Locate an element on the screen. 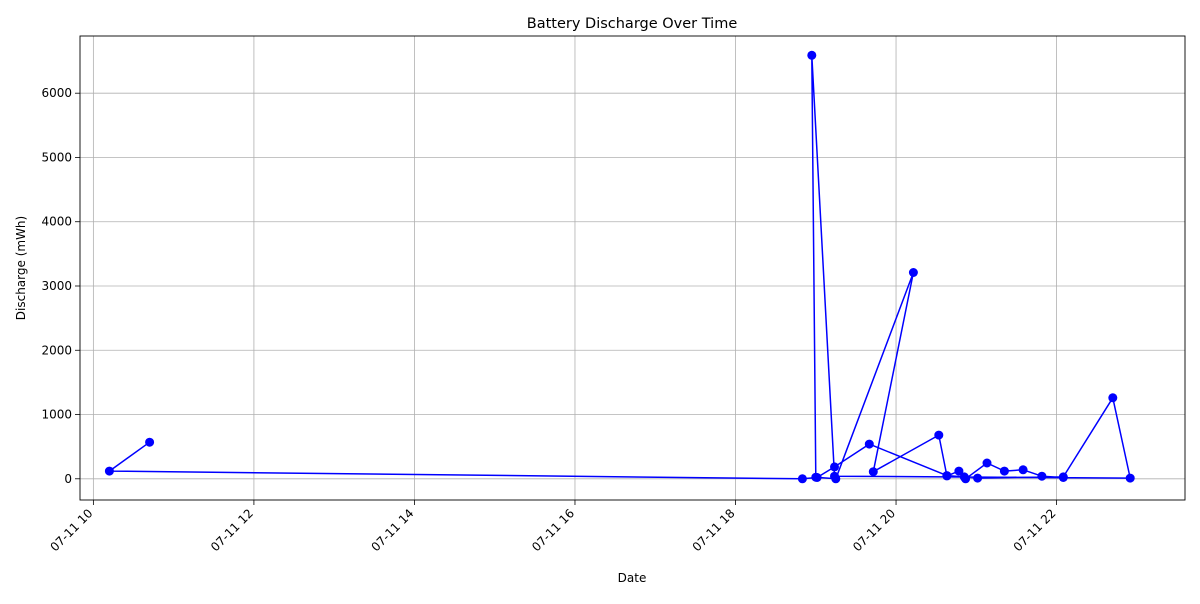 This screenshot has height=604, width=1200. y-tick-label: 4000 is located at coordinates (56, 222).